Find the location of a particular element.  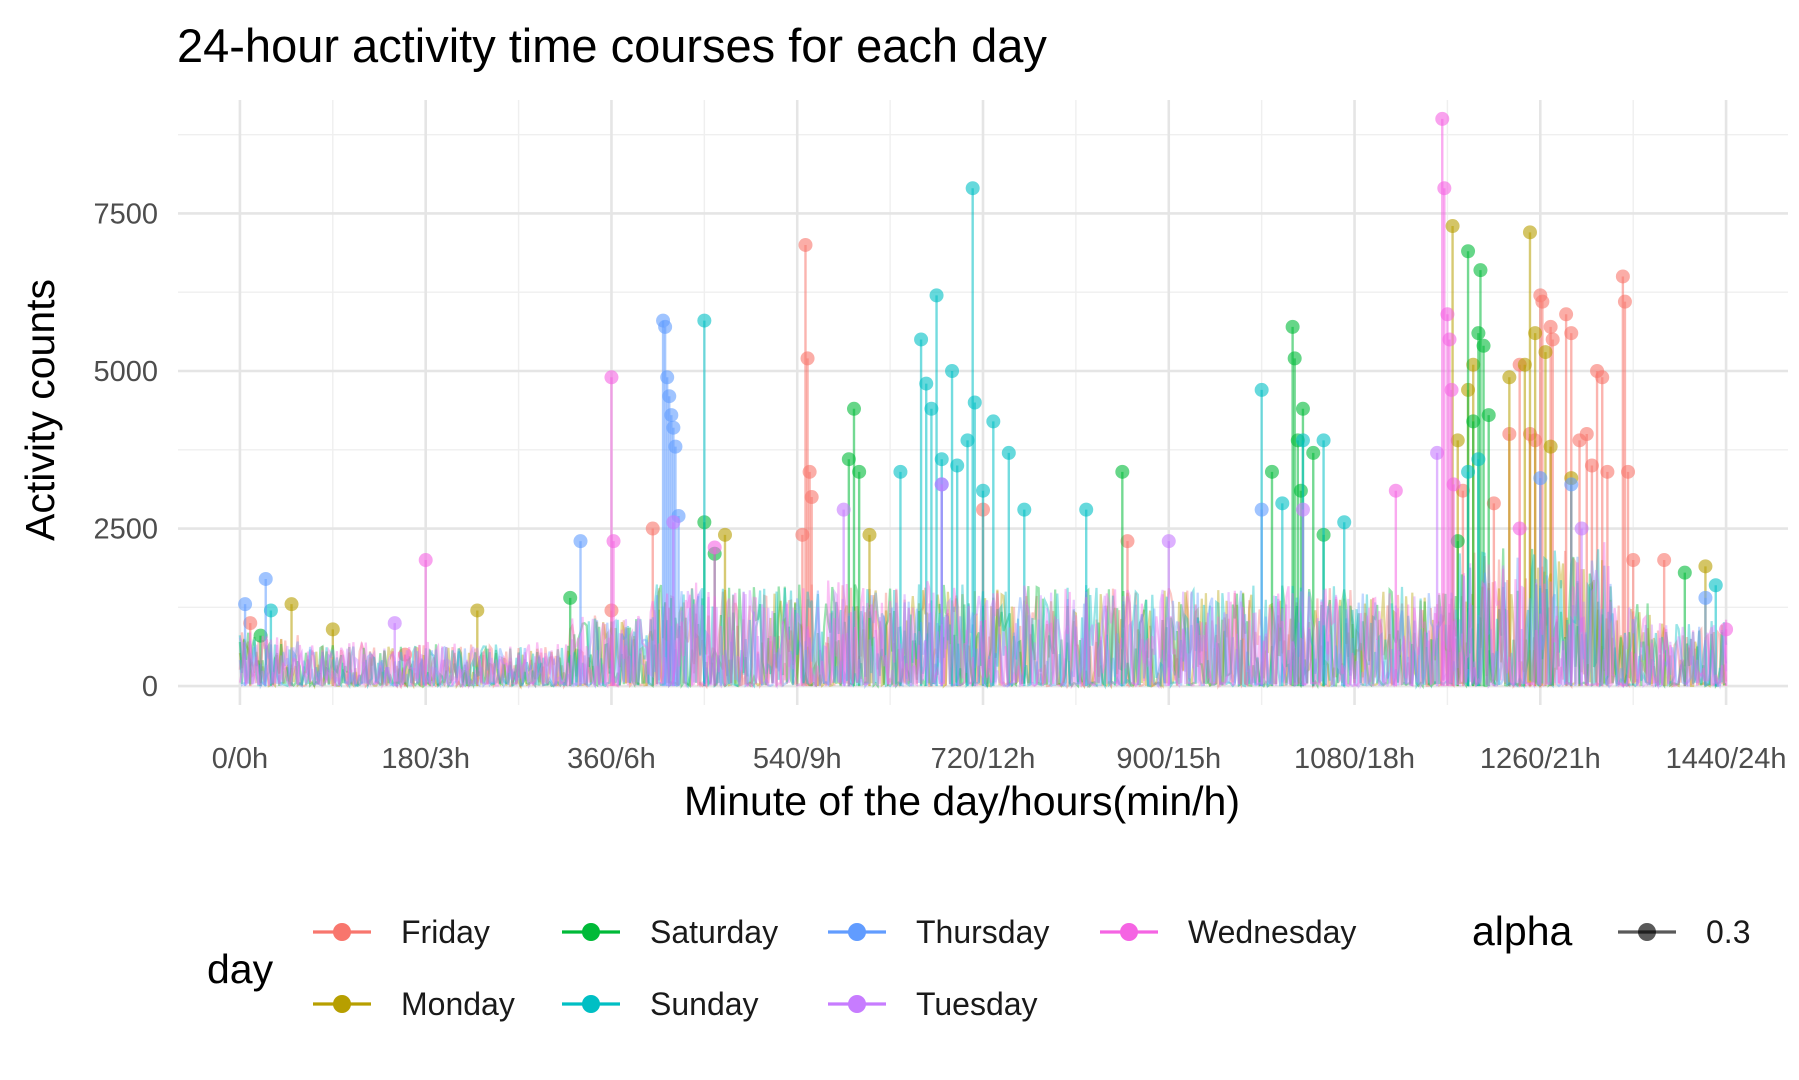

x-tick-label: 720/12h is located at coordinates (983, 759).